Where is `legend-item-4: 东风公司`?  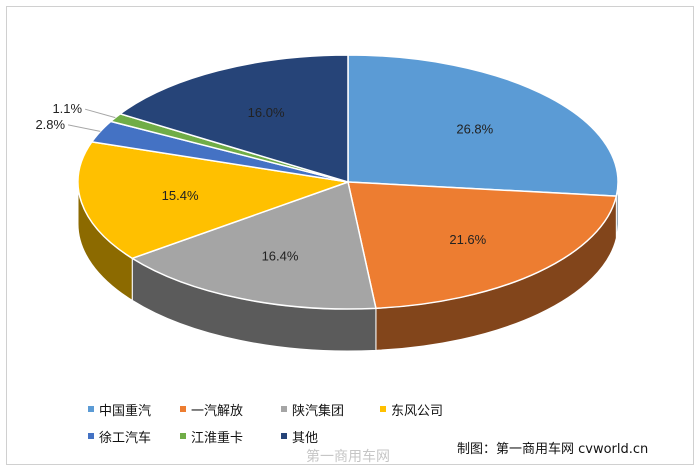 legend-item-4: 东风公司 is located at coordinates (411, 411).